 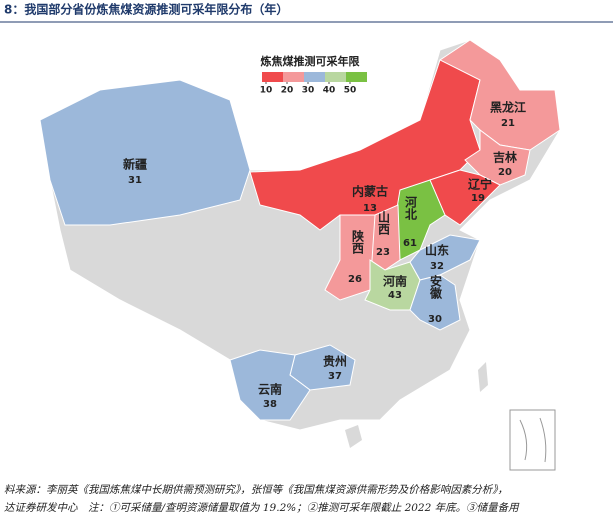 I want to click on province-value: 32, so click(x=437, y=266).